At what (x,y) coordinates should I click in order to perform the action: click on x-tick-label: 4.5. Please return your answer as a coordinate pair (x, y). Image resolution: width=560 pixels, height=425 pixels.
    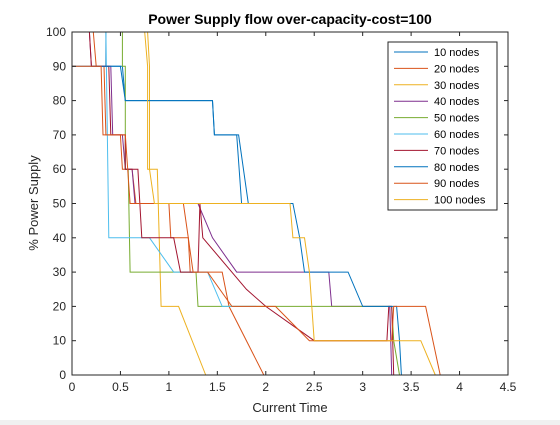
    Looking at the image, I should click on (508, 387).